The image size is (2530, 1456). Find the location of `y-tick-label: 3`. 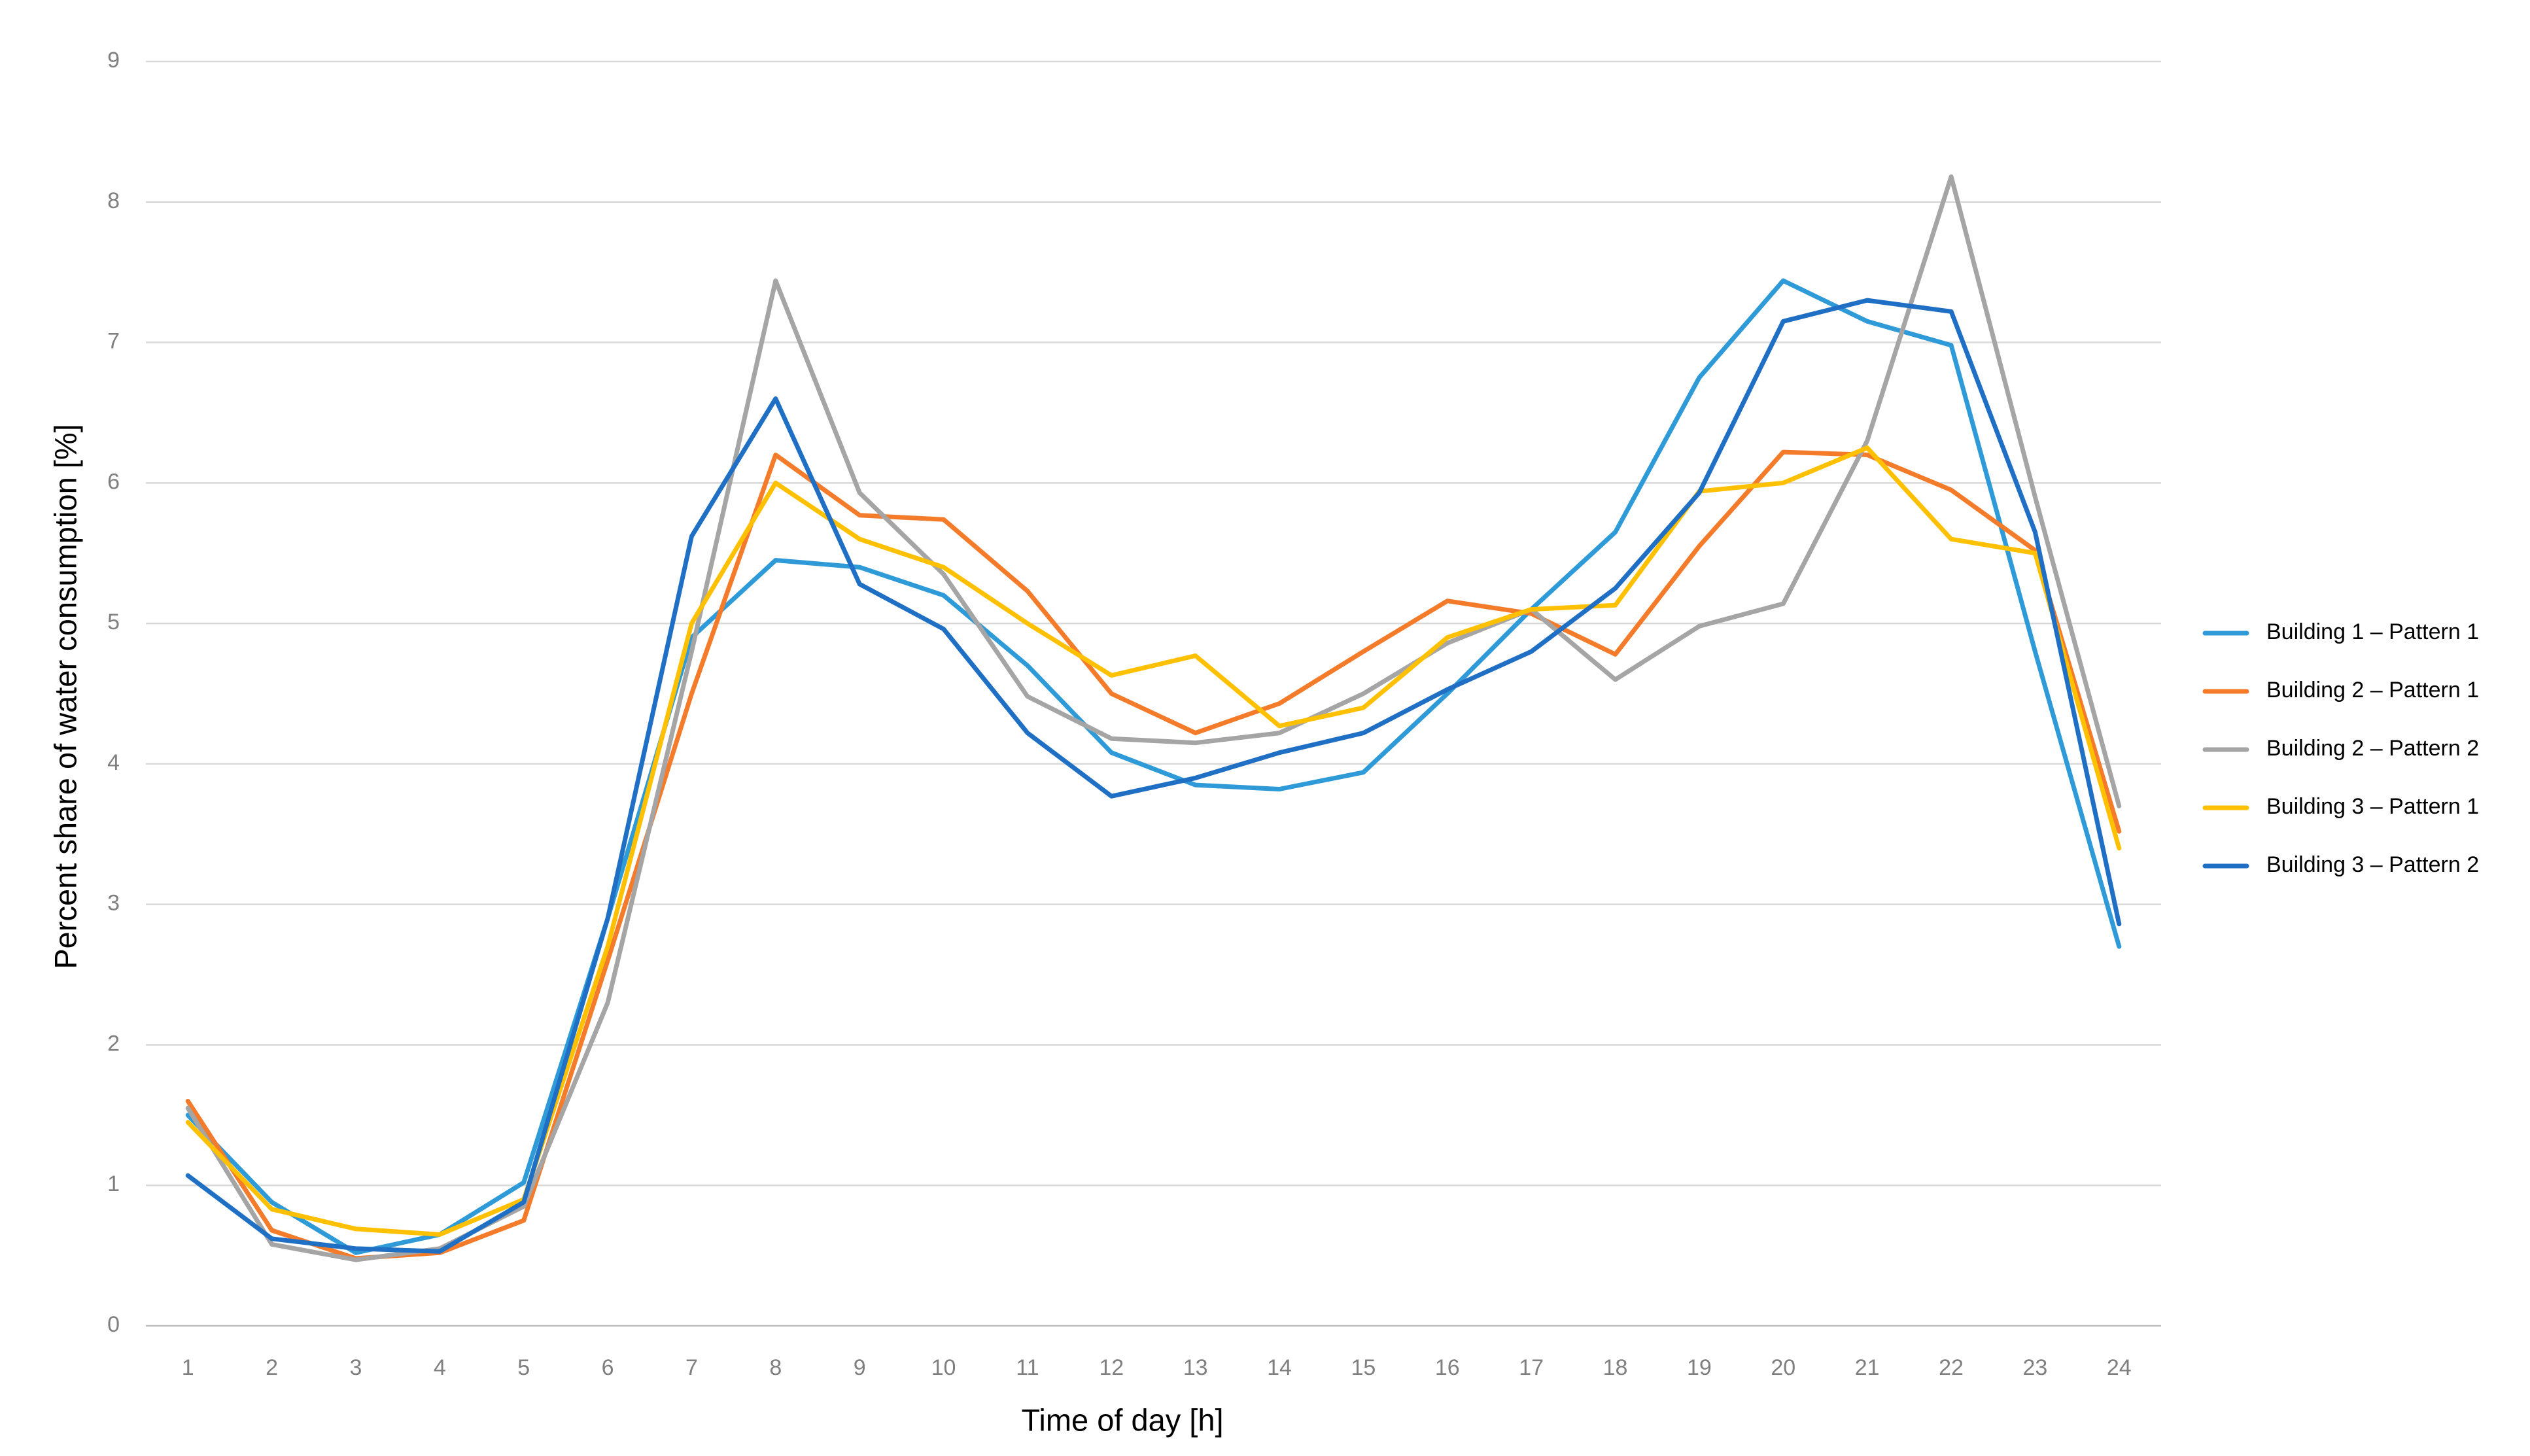

y-tick-label: 3 is located at coordinates (113, 903).